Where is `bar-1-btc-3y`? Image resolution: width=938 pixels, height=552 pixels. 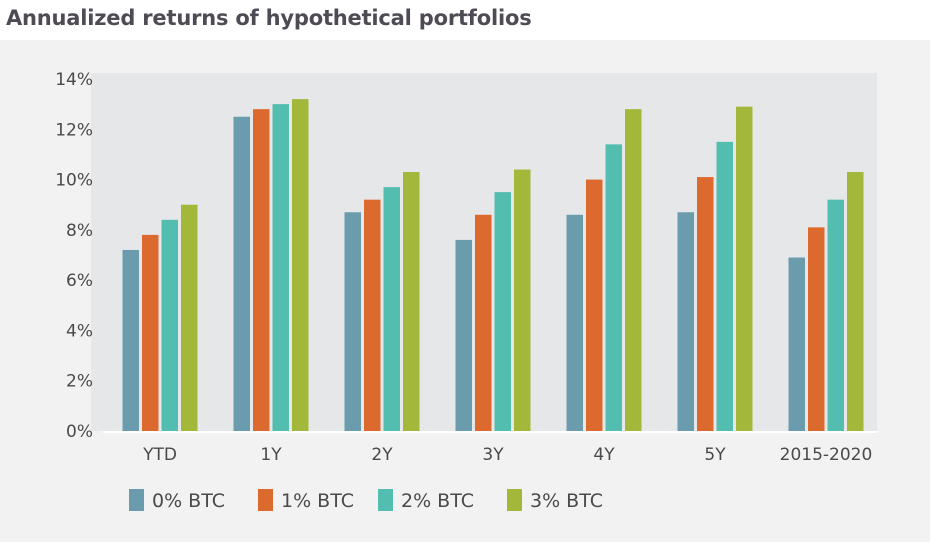
bar-1-btc-3y is located at coordinates (483, 322).